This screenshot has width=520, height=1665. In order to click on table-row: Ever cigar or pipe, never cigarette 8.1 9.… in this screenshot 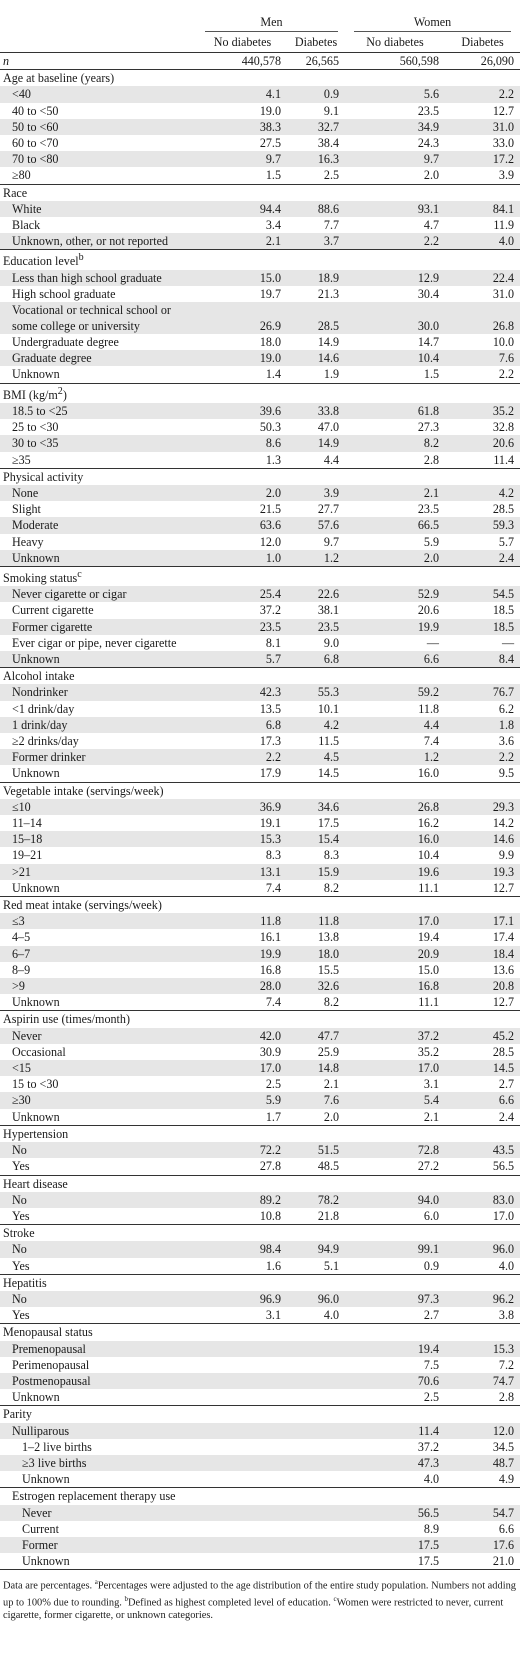, I will do `click(260, 643)`.